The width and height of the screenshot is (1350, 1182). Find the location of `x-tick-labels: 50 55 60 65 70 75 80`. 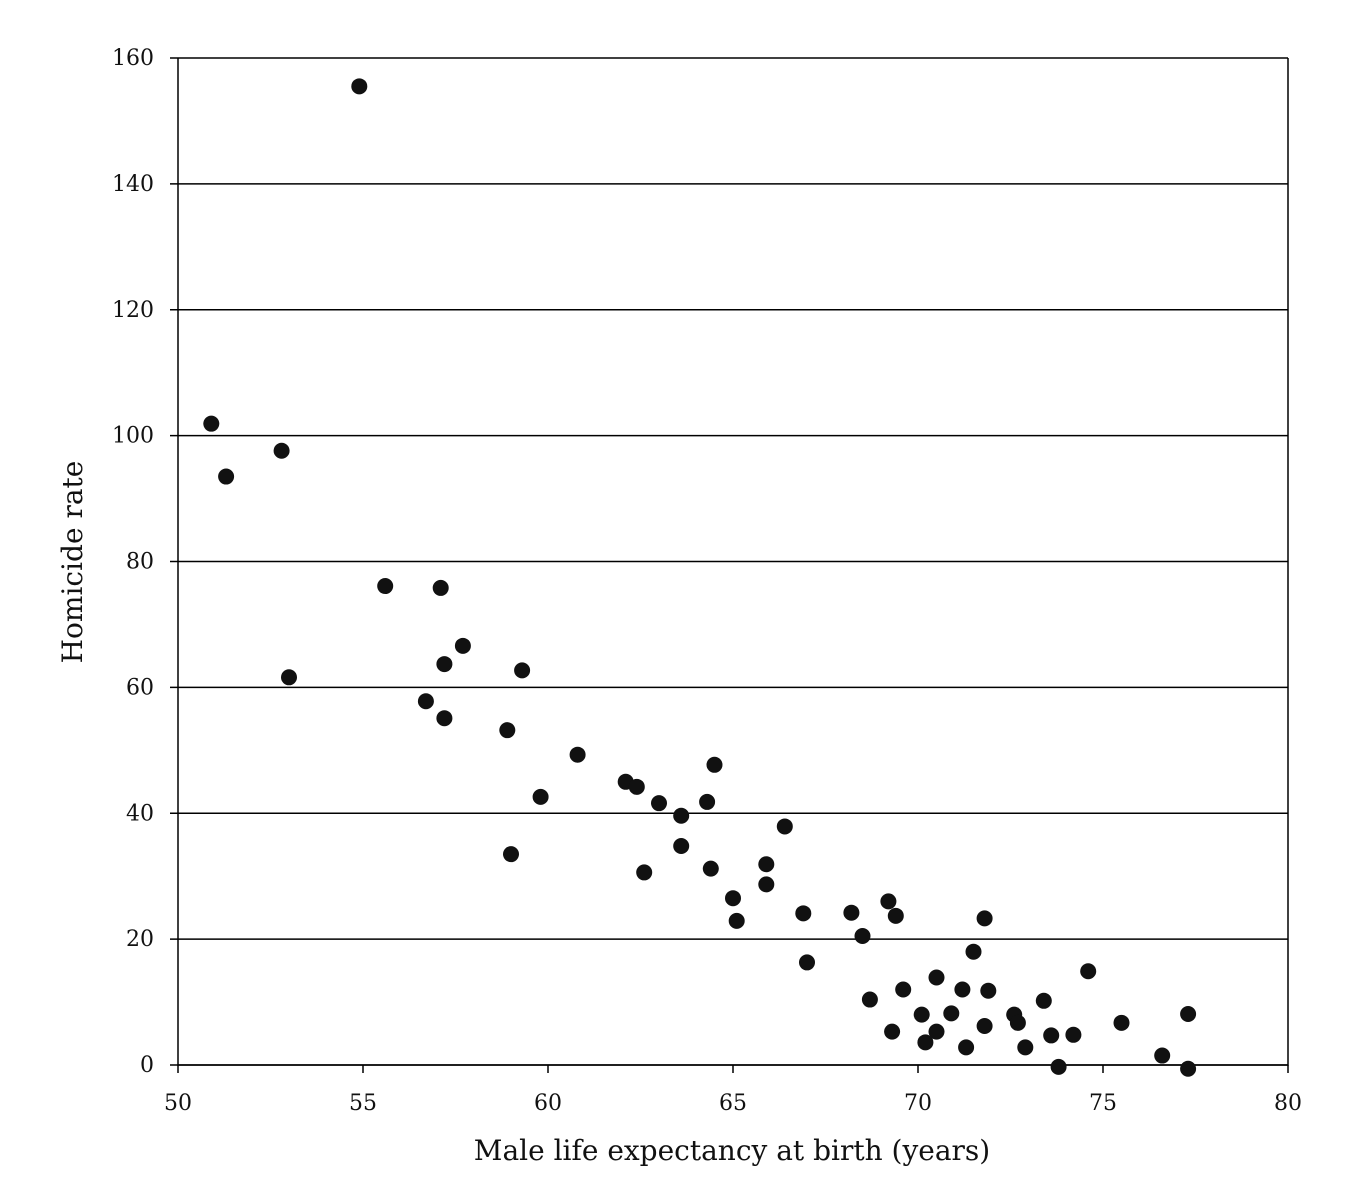

x-tick-labels: 50 55 60 65 70 75 80 is located at coordinates (733, 1103).